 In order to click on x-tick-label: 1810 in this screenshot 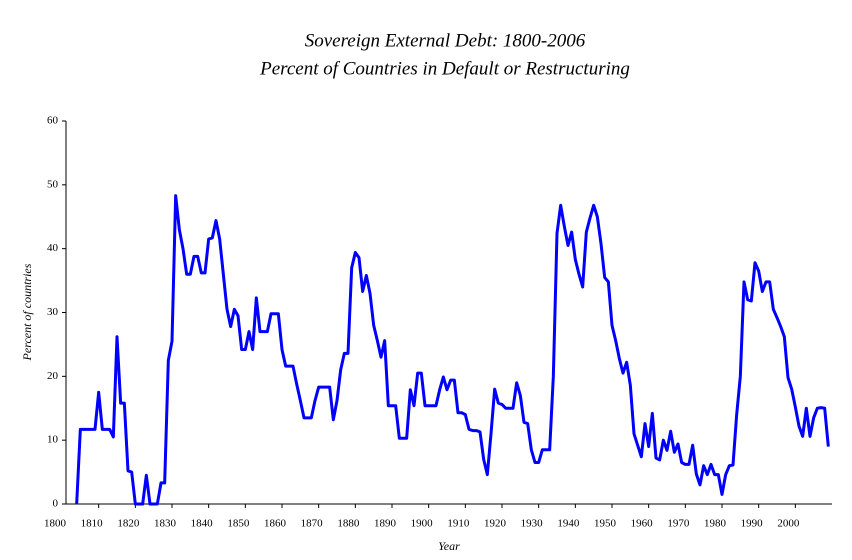, I will do `click(92, 524)`.